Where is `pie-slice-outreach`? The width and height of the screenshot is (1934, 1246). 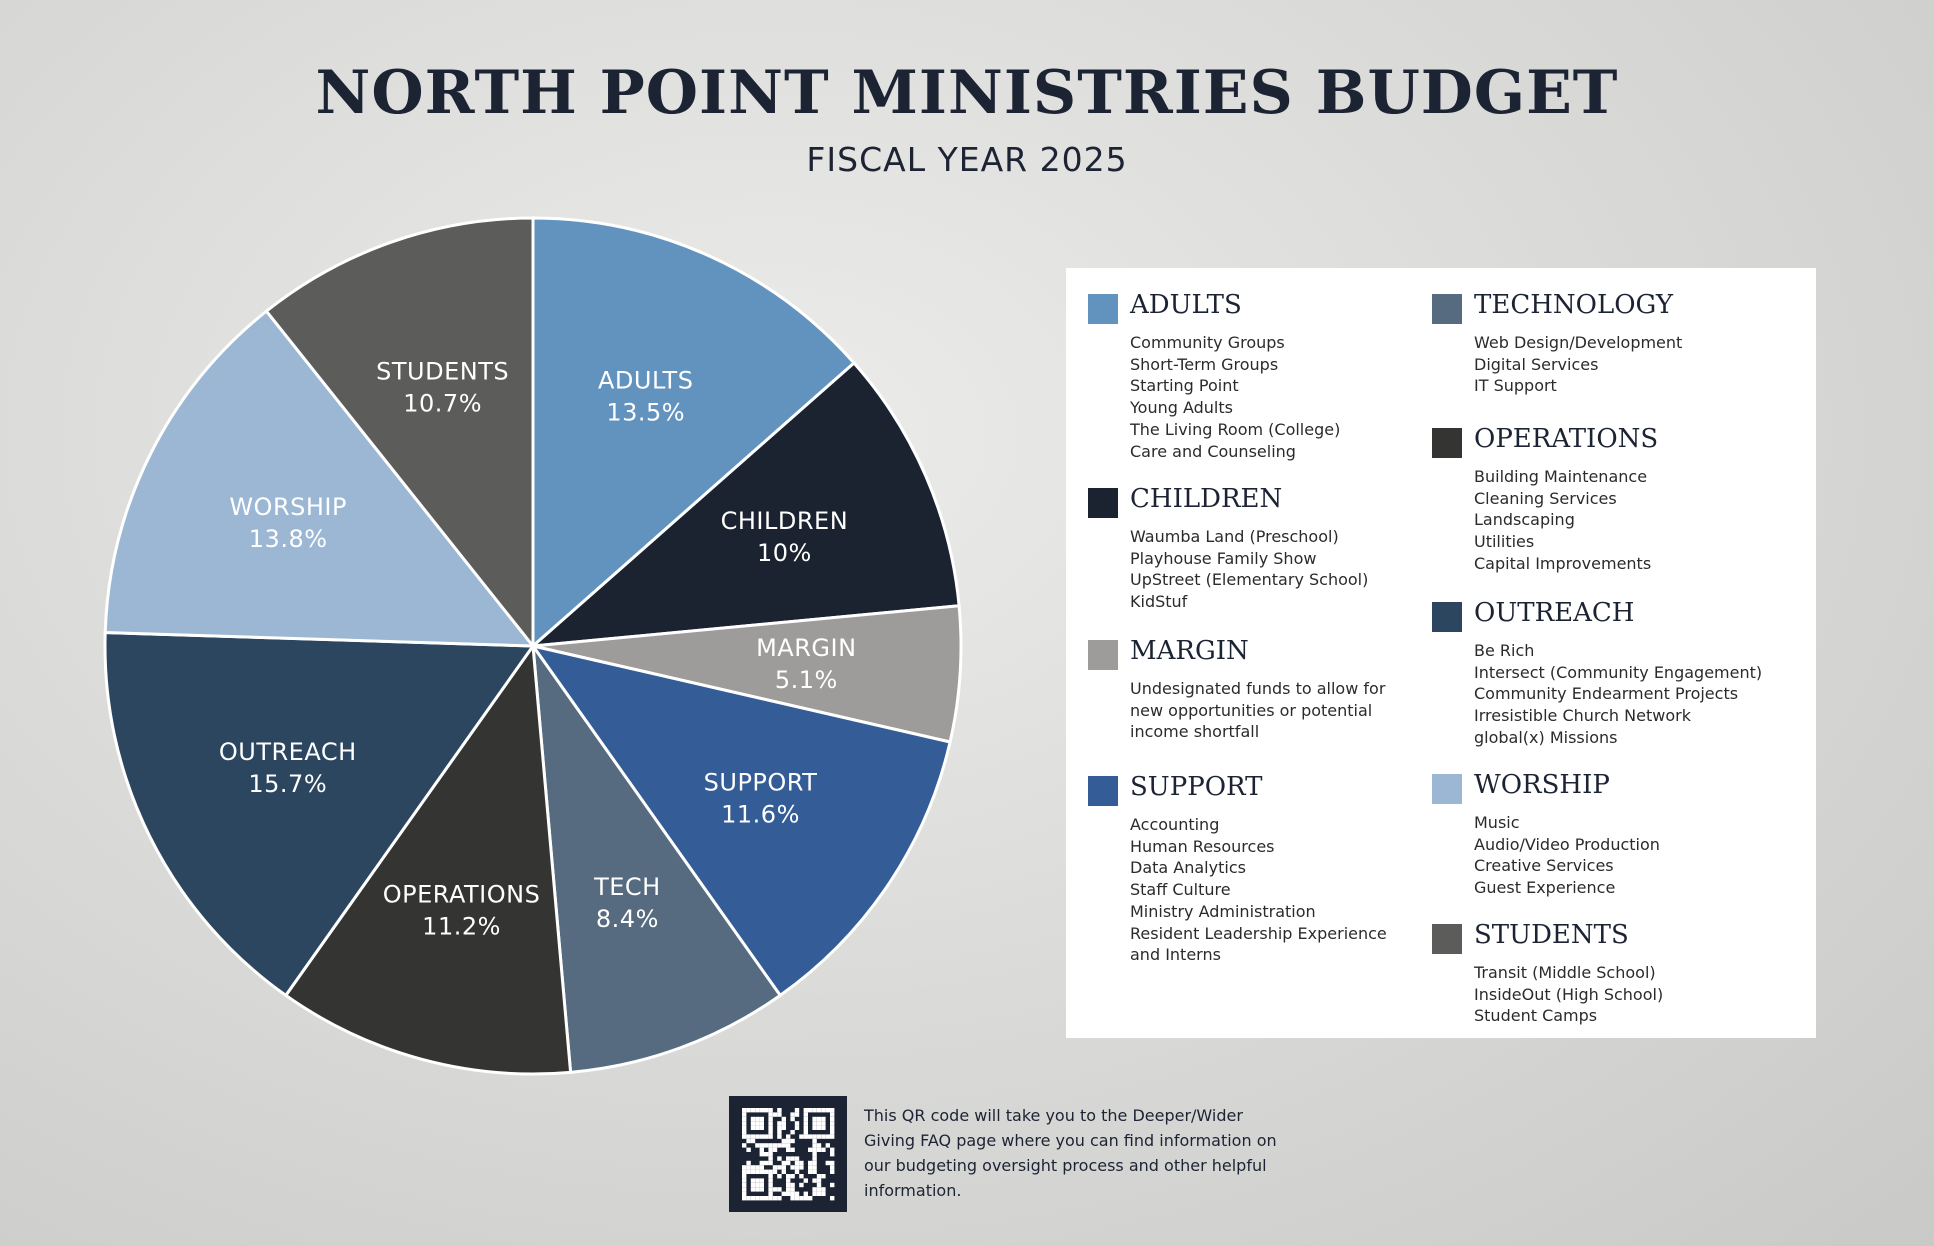 pie-slice-outreach is located at coordinates (319, 814).